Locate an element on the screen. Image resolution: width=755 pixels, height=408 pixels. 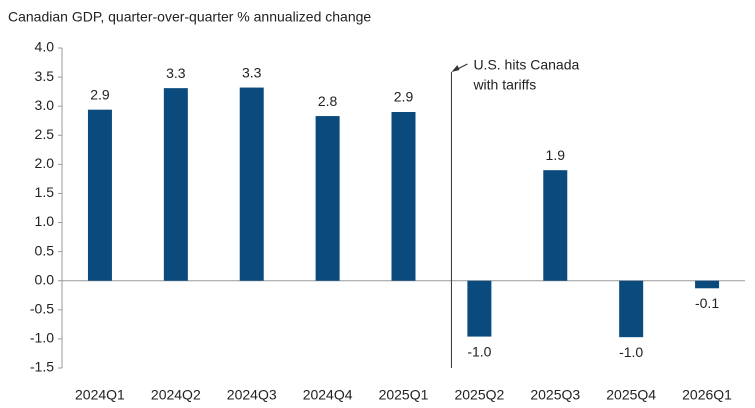
y-tick-label: -0.5 is located at coordinates (42, 309).